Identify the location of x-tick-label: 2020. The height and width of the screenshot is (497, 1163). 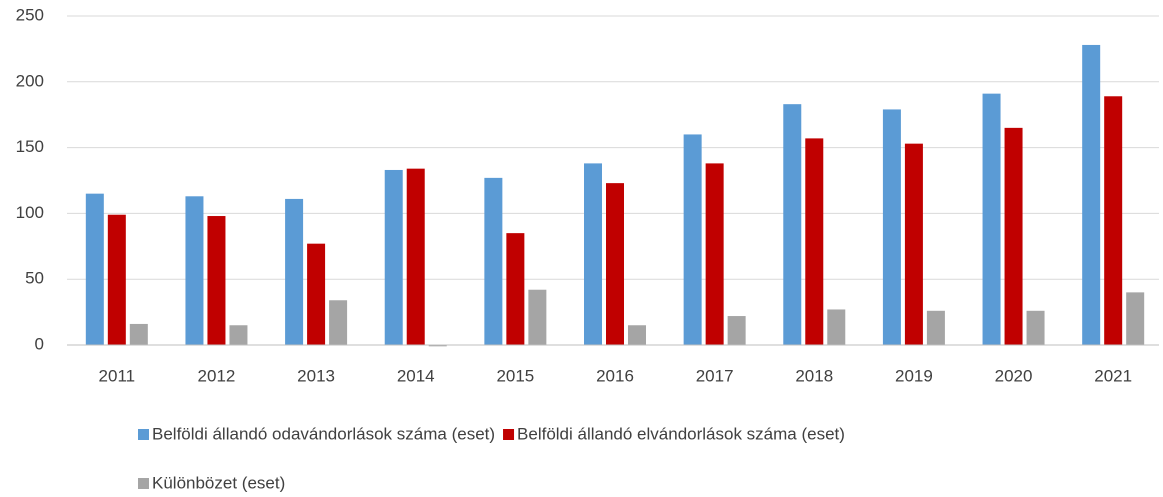
(1014, 375).